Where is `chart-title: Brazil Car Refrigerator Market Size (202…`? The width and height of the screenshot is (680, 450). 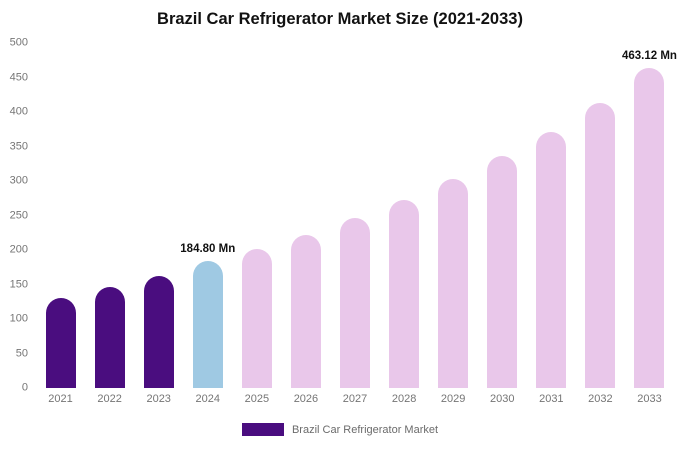 chart-title: Brazil Car Refrigerator Market Size (202… is located at coordinates (340, 19).